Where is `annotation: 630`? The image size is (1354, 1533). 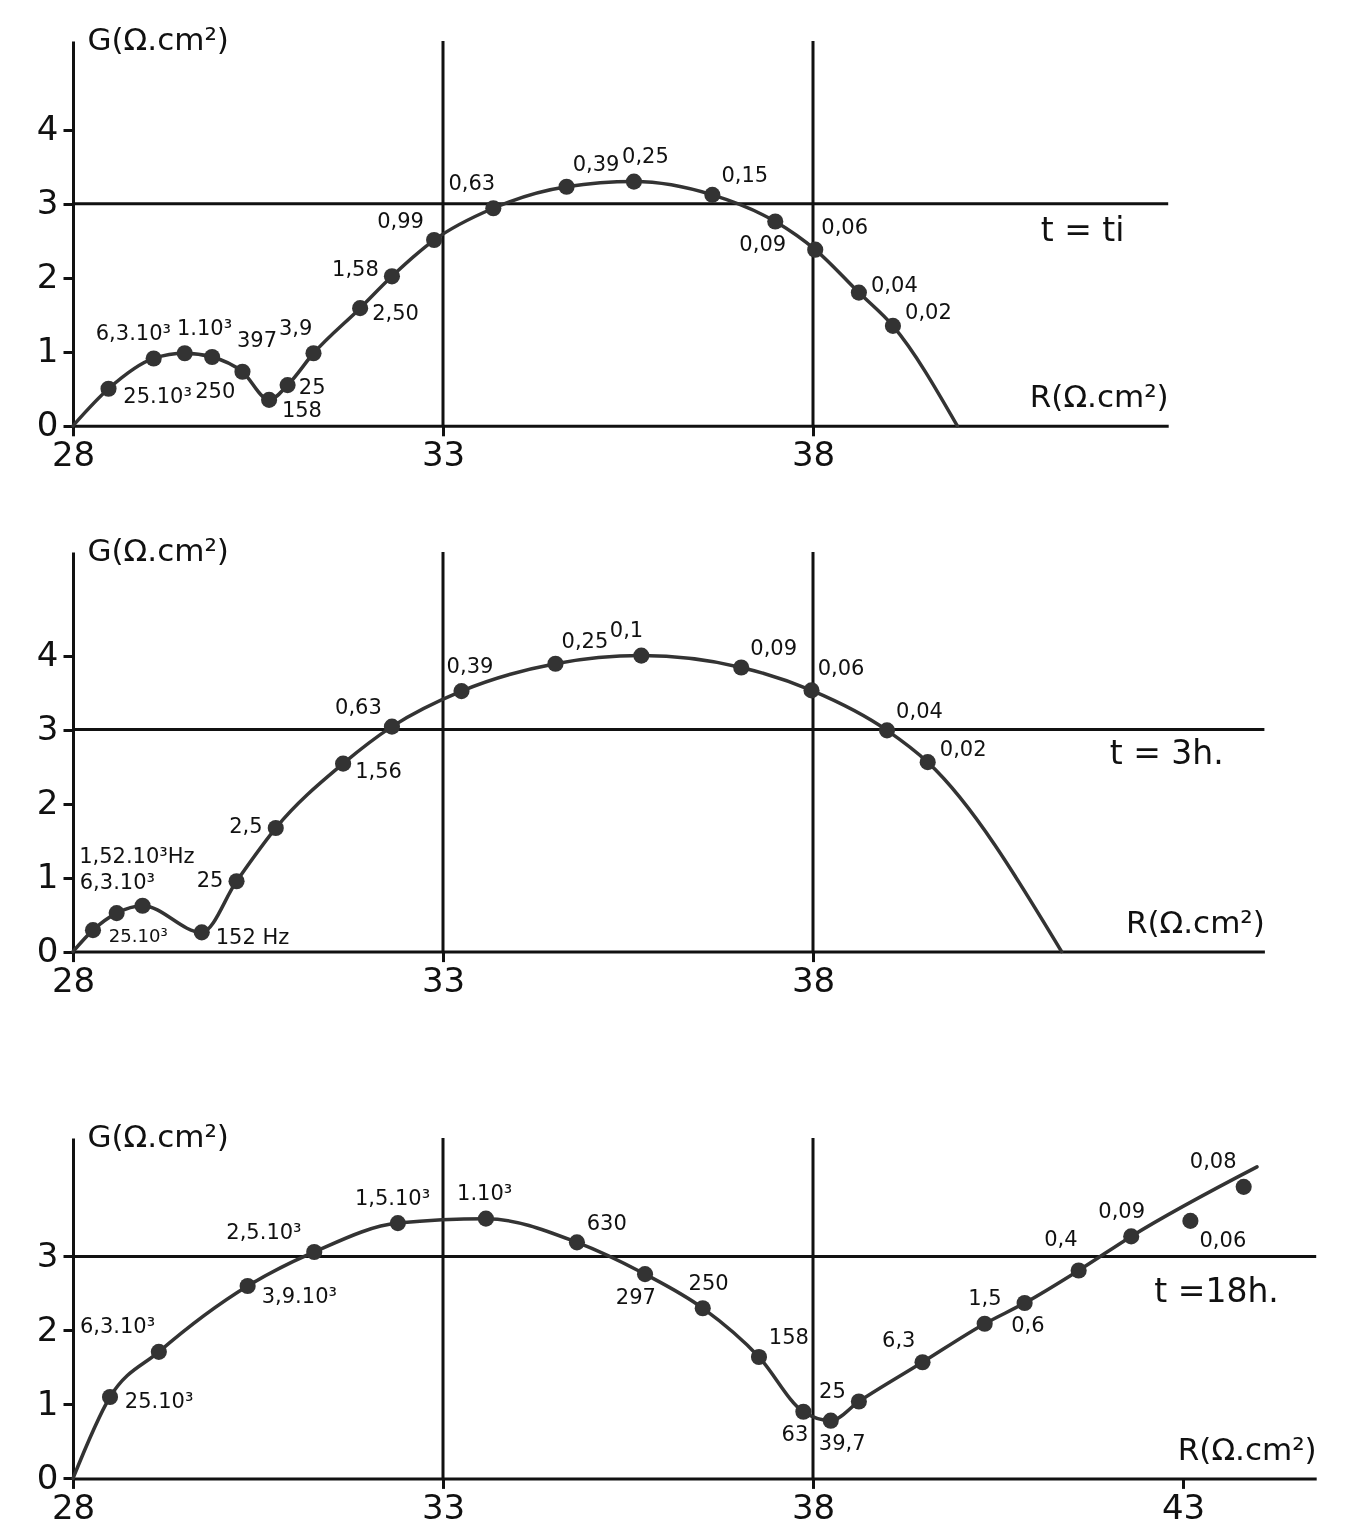
annotation: 630 is located at coordinates (606, 1222).